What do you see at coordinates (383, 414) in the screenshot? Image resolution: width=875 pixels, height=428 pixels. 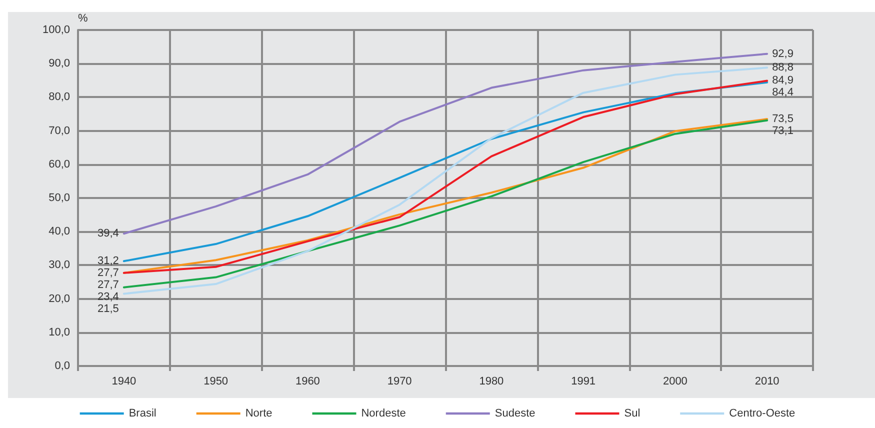 I see `legend-label: Nordeste` at bounding box center [383, 414].